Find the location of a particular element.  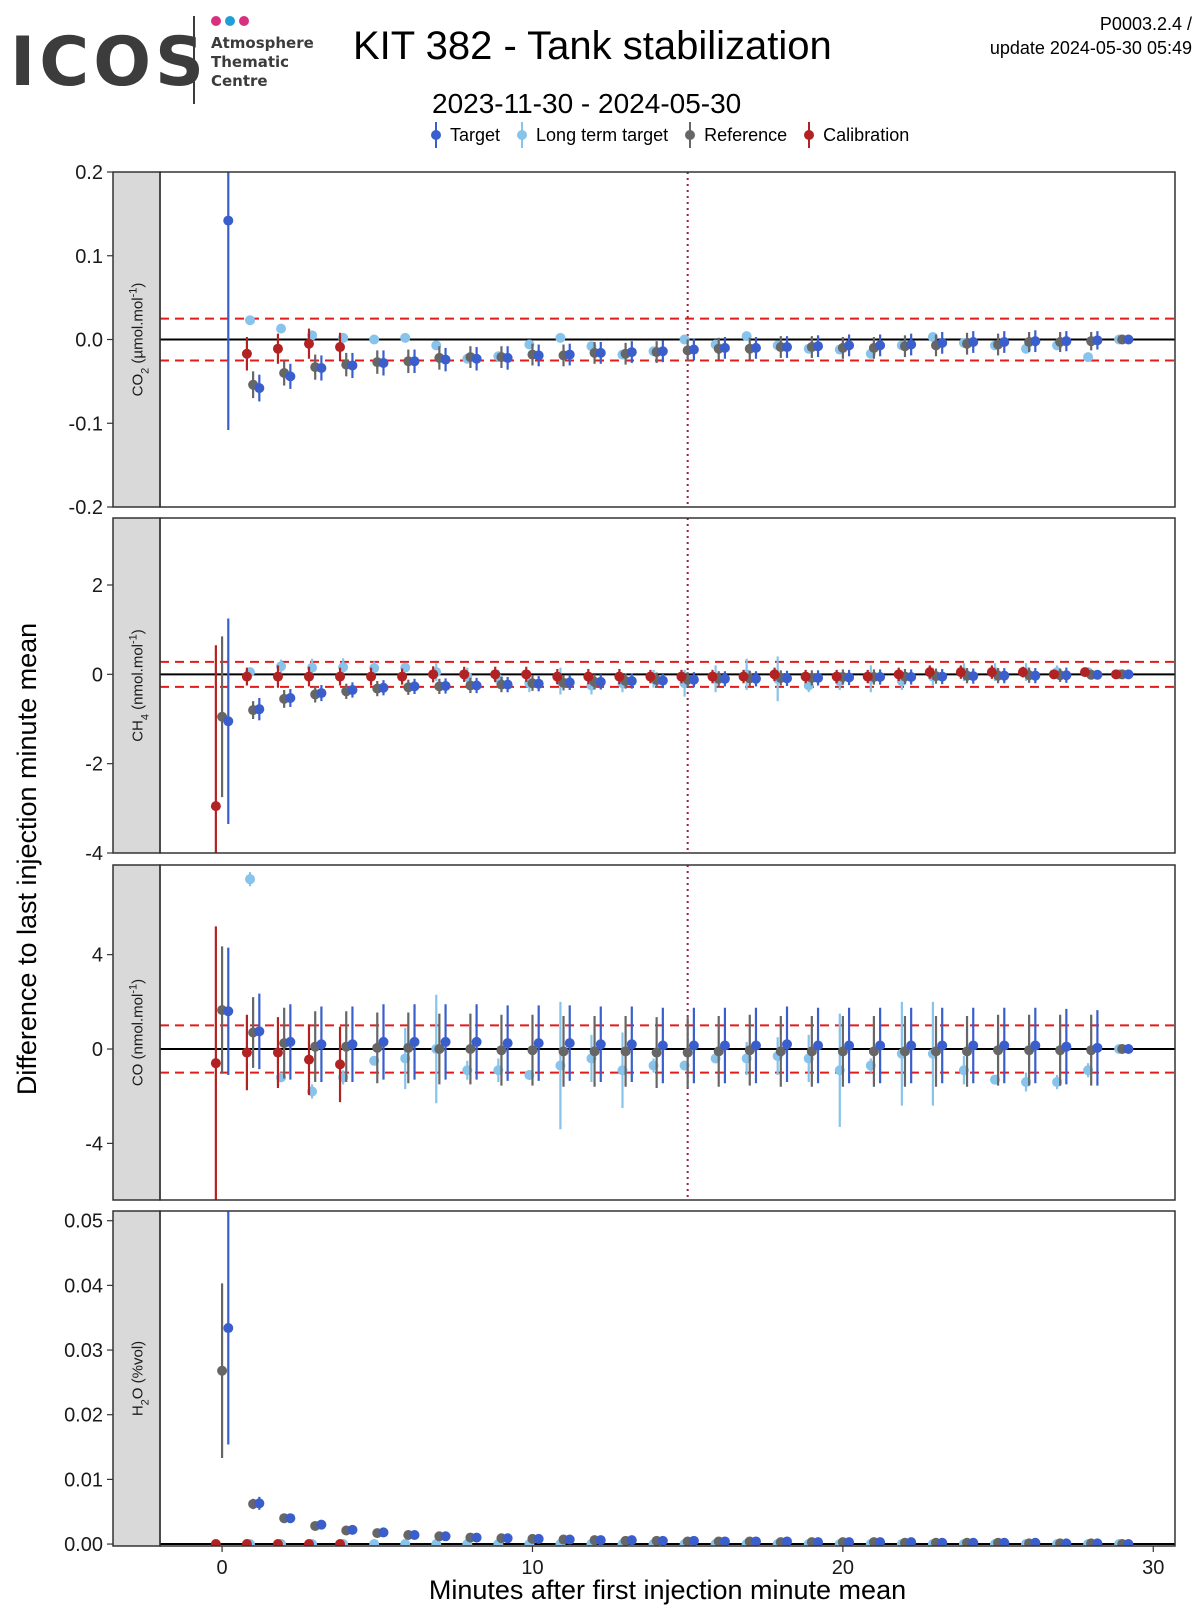

panel-strip-label: CH4 (nmol.mol-1) is located at coordinates (140, 685).